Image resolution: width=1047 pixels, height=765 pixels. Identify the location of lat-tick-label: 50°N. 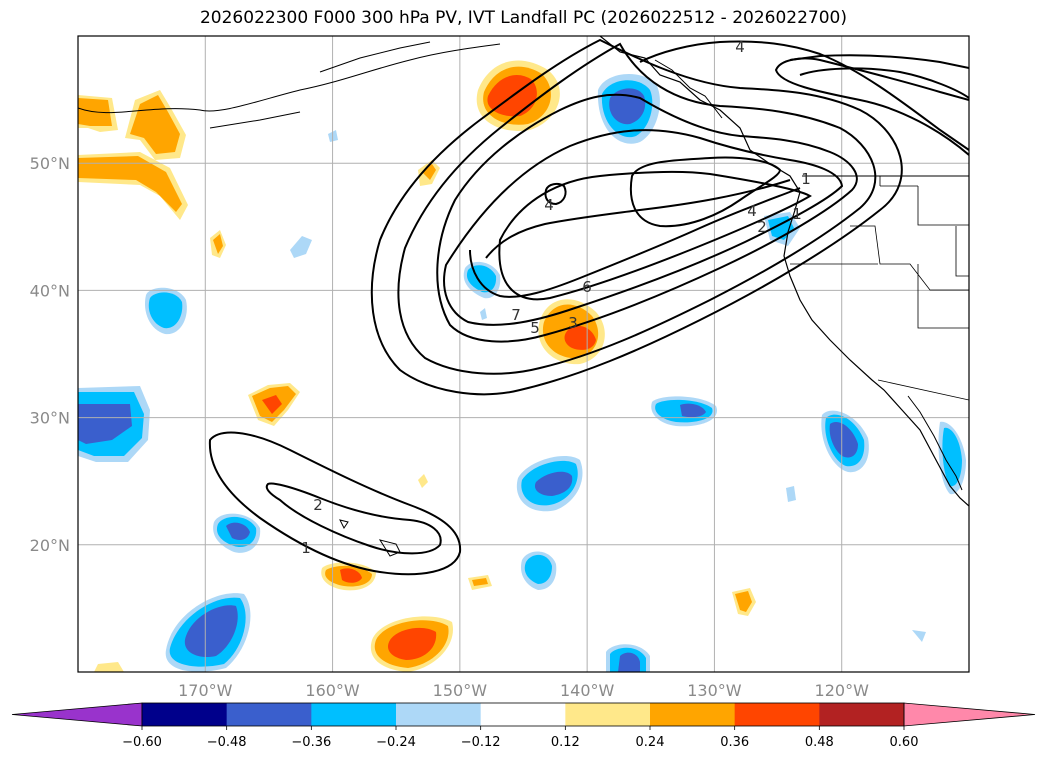
(50, 163).